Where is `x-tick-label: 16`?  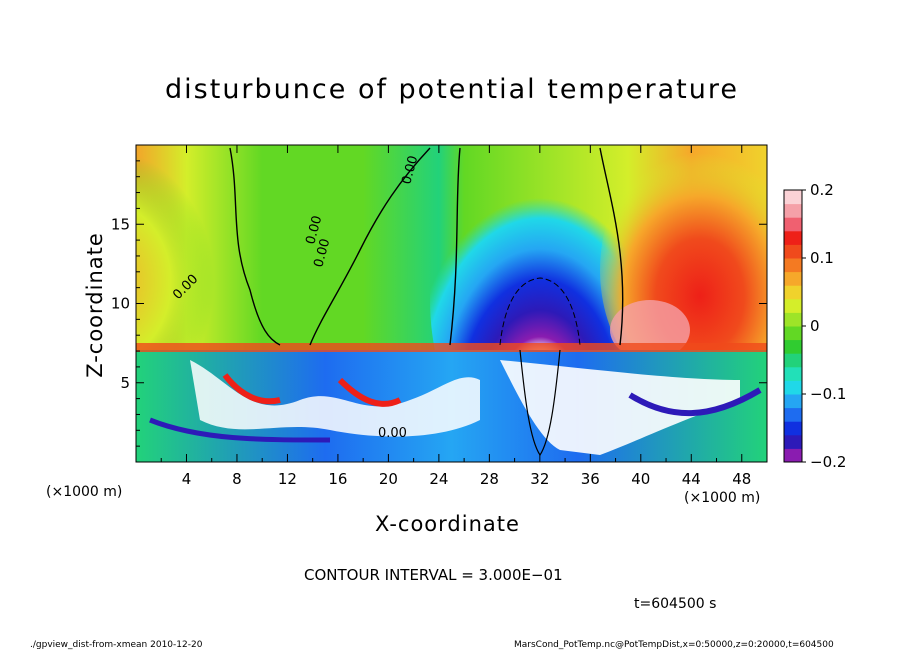 x-tick-label: 16 is located at coordinates (337, 479).